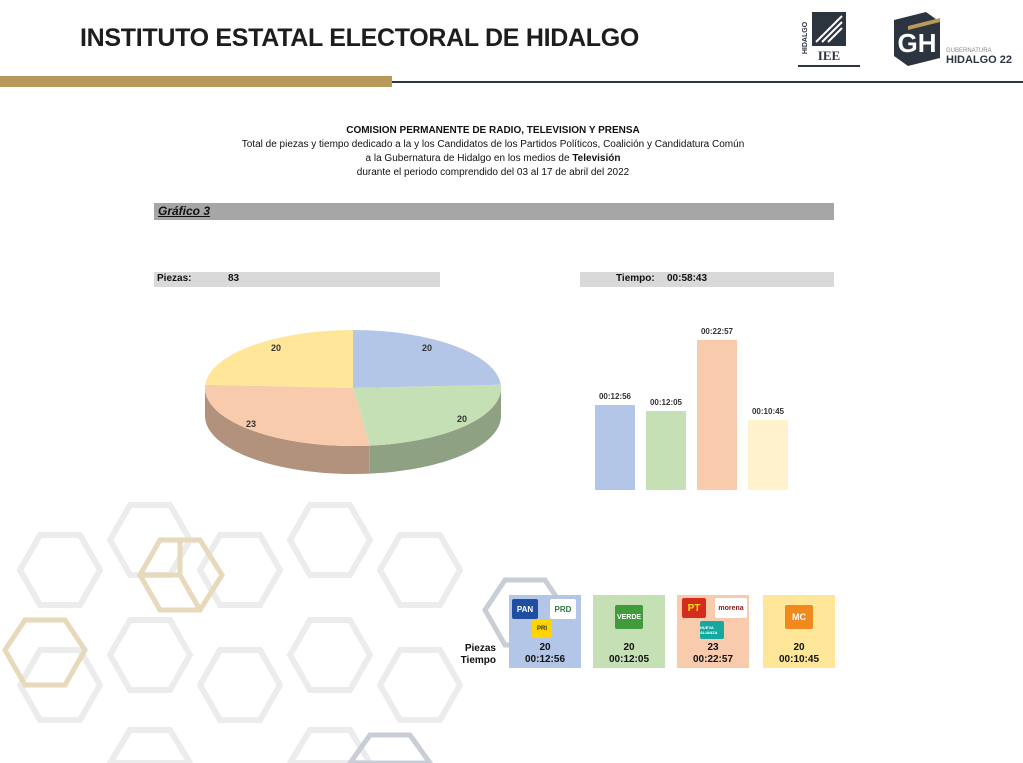 The height and width of the screenshot is (763, 1023). I want to click on cell-values: 23 00:22:57, so click(713, 654).